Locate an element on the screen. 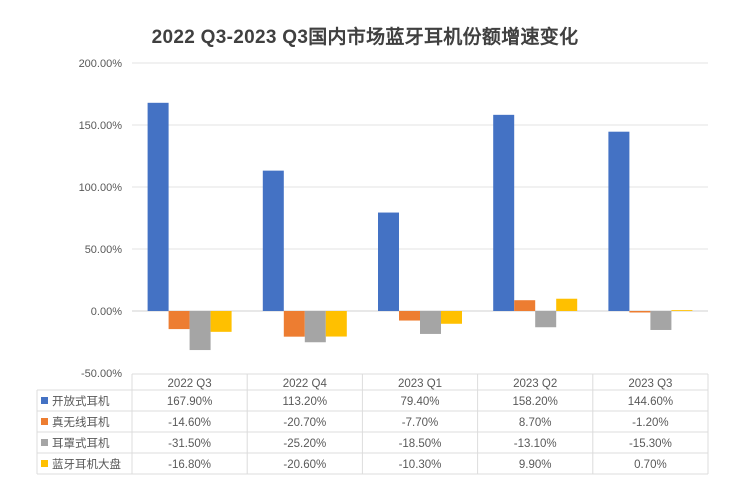  data-label: -10.30% is located at coordinates (420, 465).